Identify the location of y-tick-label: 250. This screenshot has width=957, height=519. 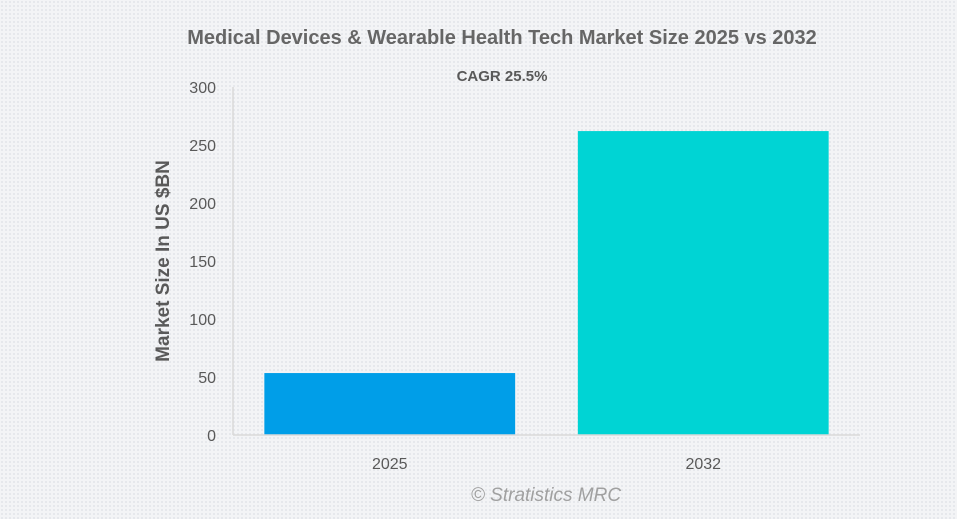
(202, 146).